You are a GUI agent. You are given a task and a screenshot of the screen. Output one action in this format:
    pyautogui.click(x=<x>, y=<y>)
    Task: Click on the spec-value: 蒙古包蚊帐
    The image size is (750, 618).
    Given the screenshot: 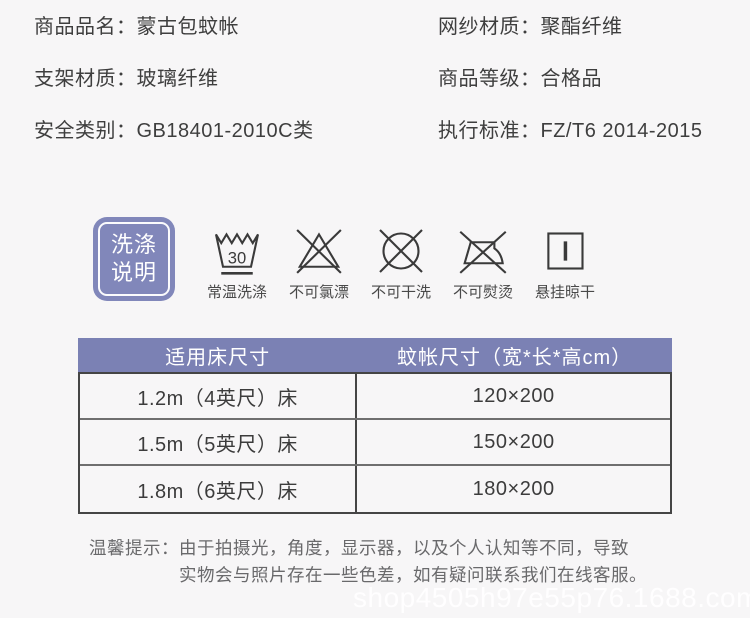 What is the action you would take?
    pyautogui.click(x=187, y=27)
    